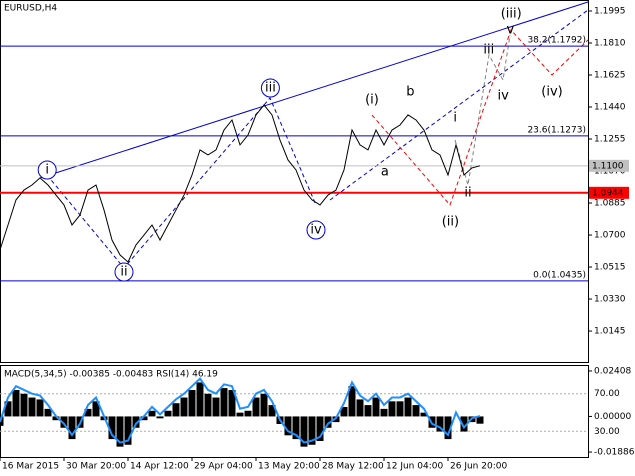  I want to click on rsi-line, so click(240, 410).